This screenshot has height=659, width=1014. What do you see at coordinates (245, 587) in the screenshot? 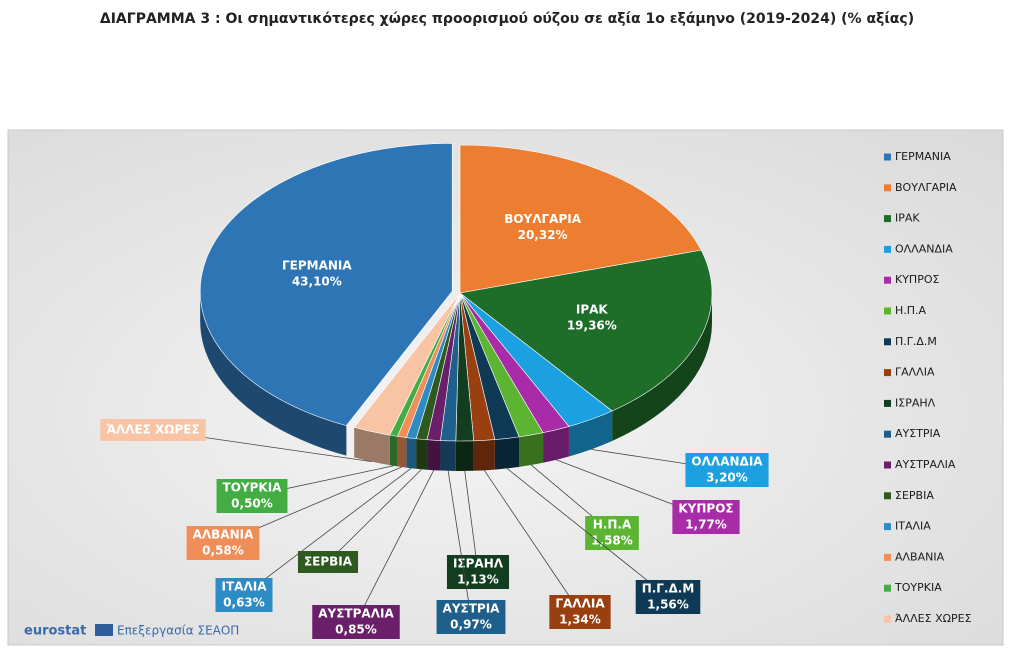
I see `slice-label: ΙΤΑΛΙΑ` at bounding box center [245, 587].